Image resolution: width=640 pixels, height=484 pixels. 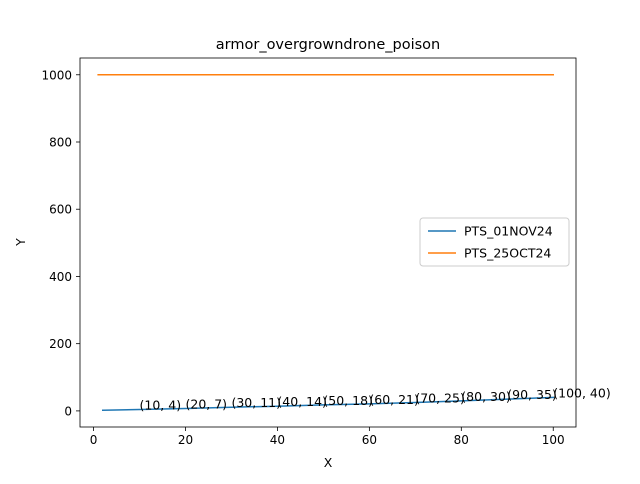 What do you see at coordinates (328, 45) in the screenshot?
I see `chart-title: armor_overgrowndrone_poison` at bounding box center [328, 45].